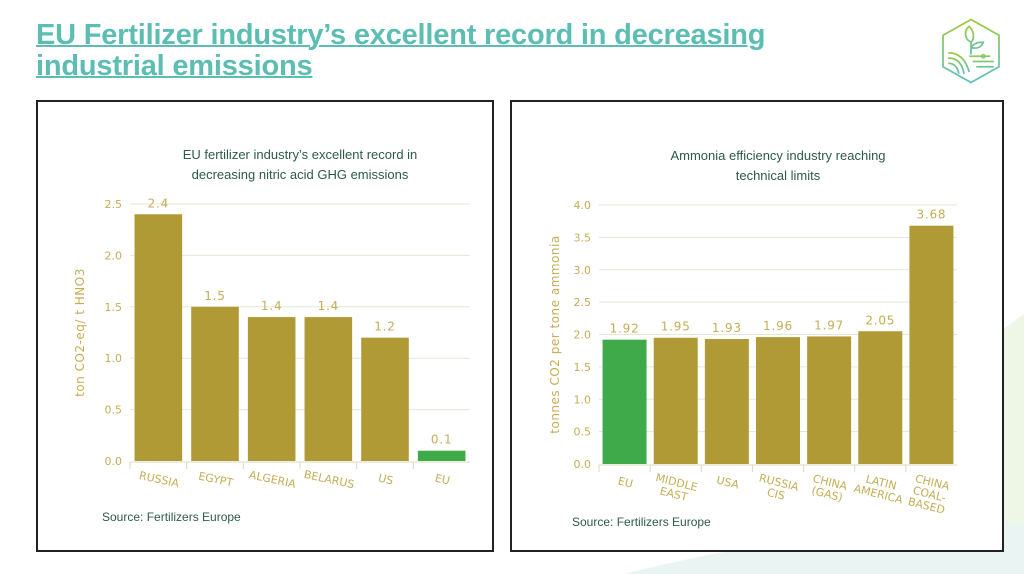 The width and height of the screenshot is (1024, 574). Describe the element at coordinates (727, 328) in the screenshot. I see `data-label: 1.93` at that location.